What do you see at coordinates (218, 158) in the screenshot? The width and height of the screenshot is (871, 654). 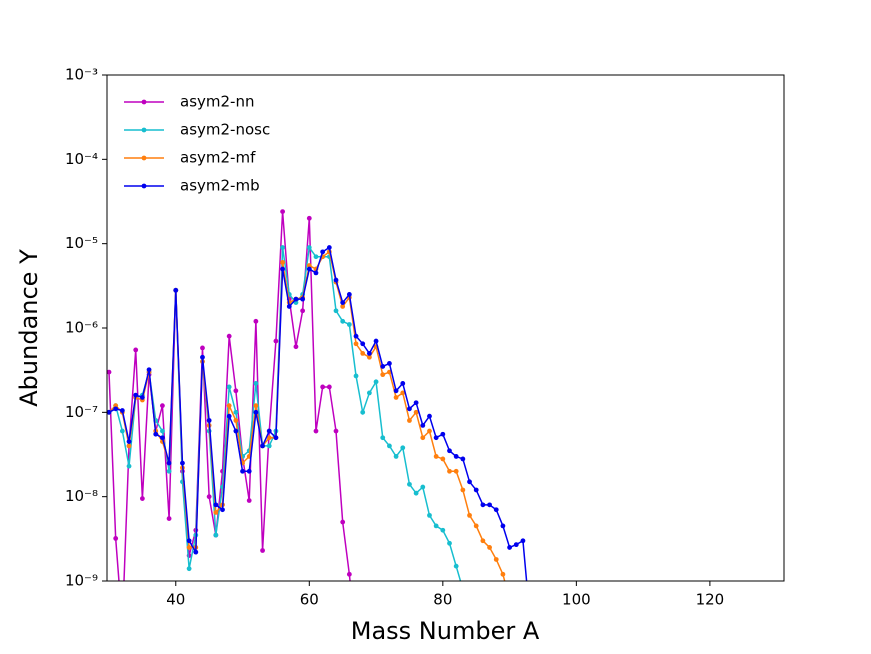 I see `legend-label: asym2-mf` at bounding box center [218, 158].